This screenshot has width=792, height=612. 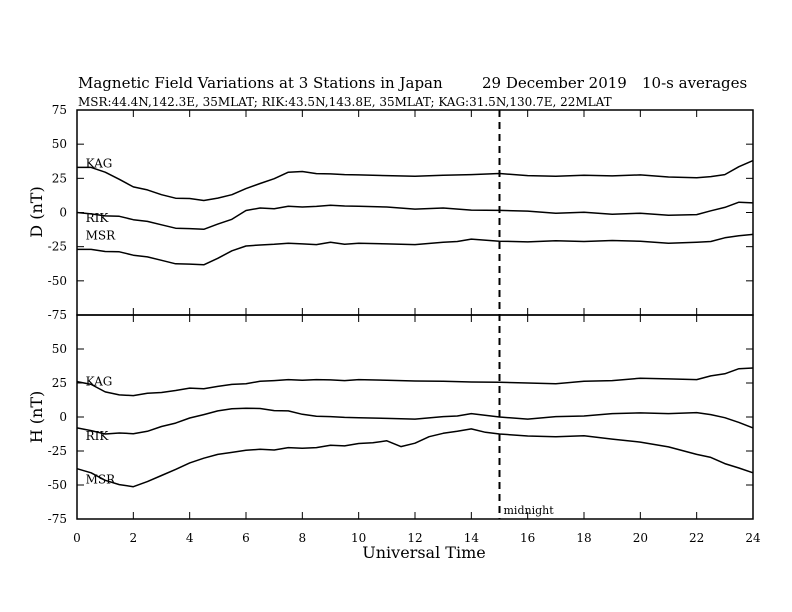 I want to click on x-tick-label: 22, so click(x=696, y=538).